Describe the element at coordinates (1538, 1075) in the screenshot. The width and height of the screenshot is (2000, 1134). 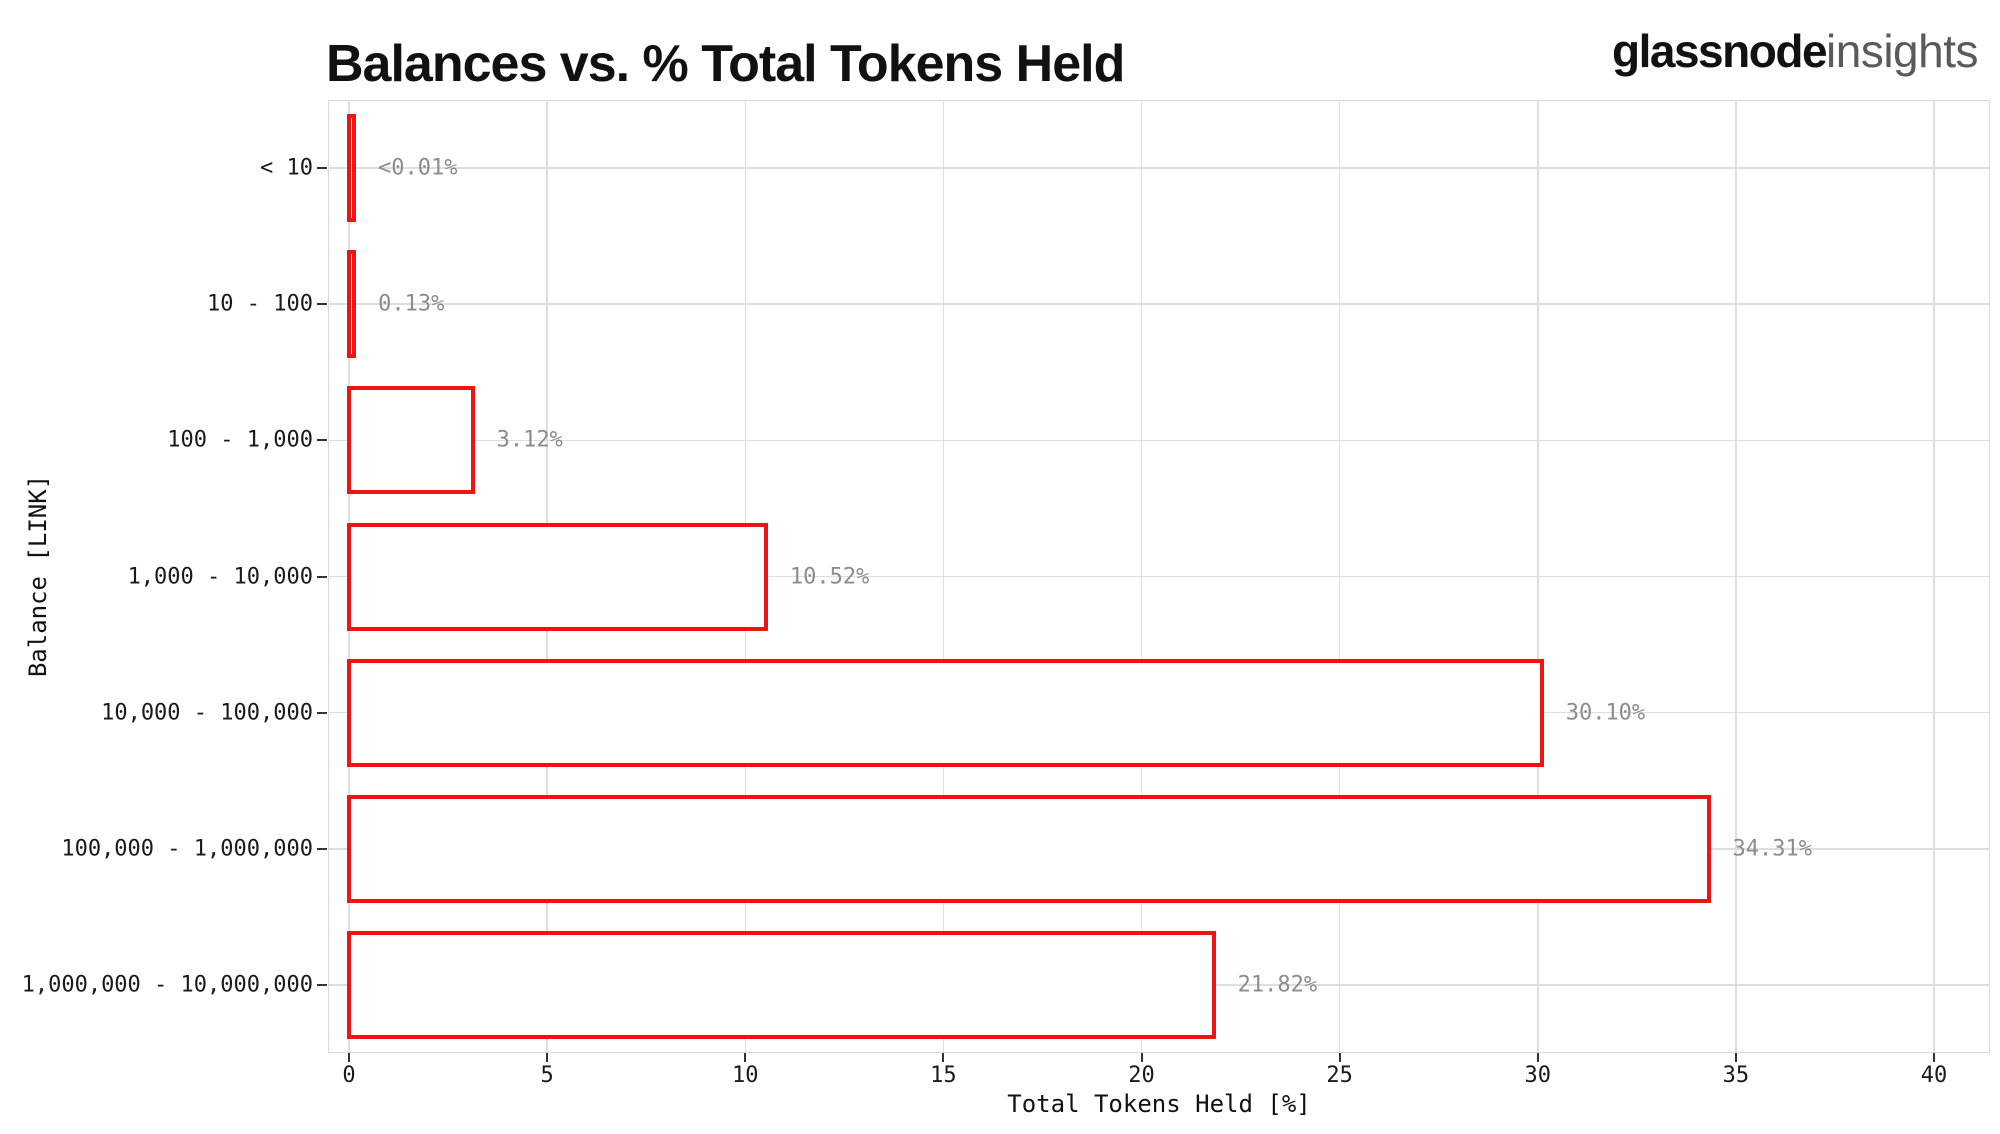
I see `x-tick-label: 30` at that location.